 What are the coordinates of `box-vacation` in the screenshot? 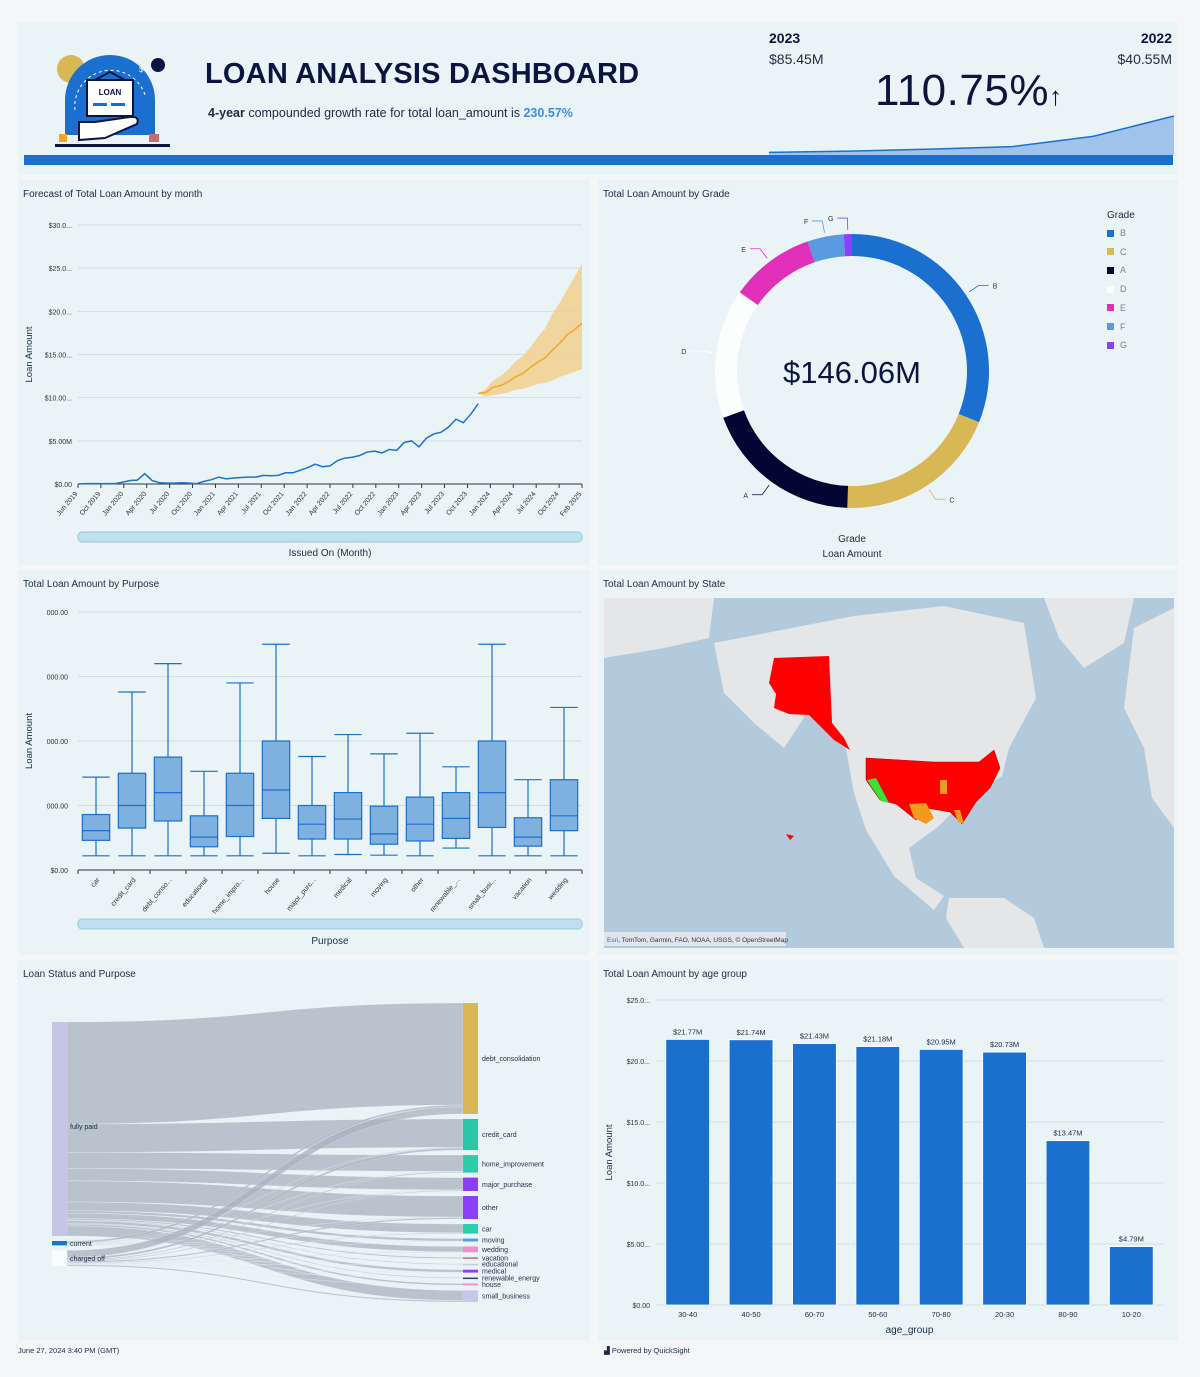 It's located at (528, 832).